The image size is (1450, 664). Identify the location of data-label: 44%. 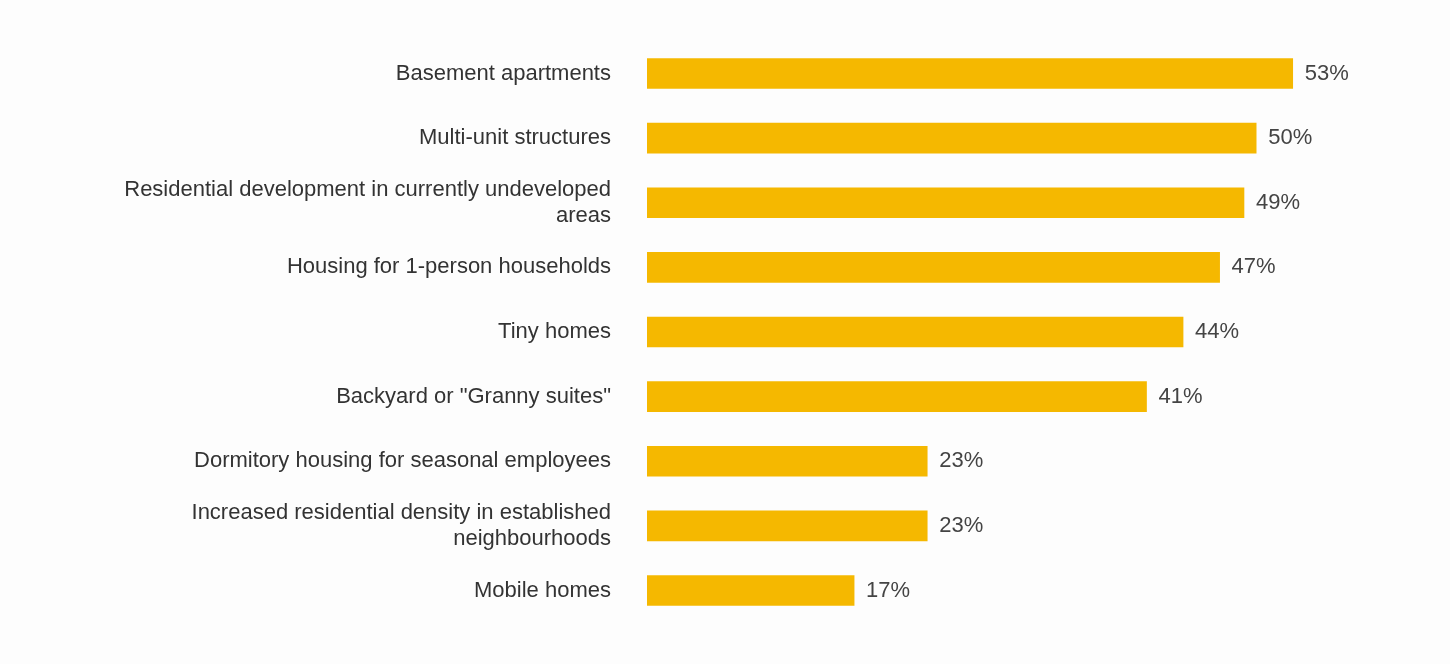
(1217, 331).